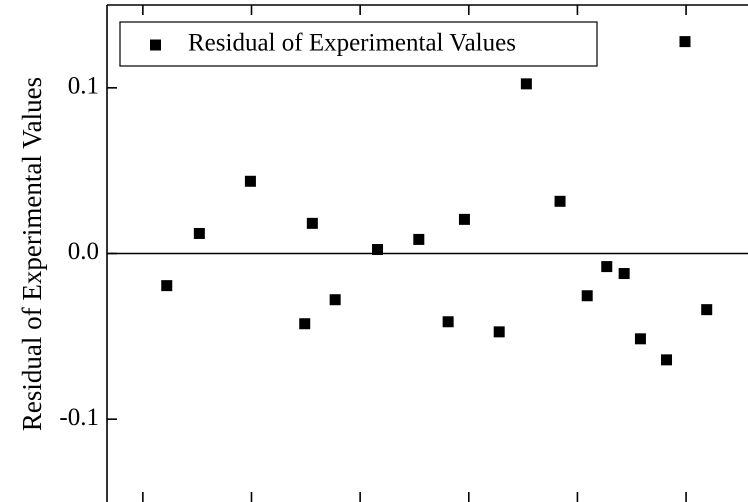 The width and height of the screenshot is (748, 502). What do you see at coordinates (79, 417) in the screenshot?
I see `y-tick-label: -0.1` at bounding box center [79, 417].